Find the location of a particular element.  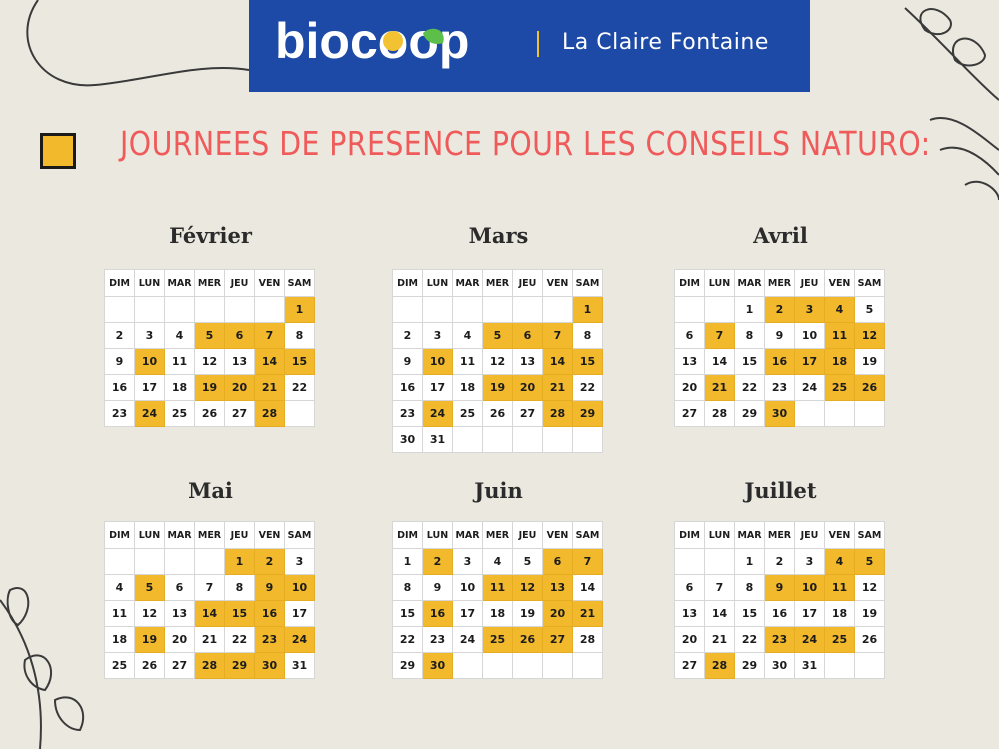

month-title-mars: Mars is located at coordinates (498, 235).